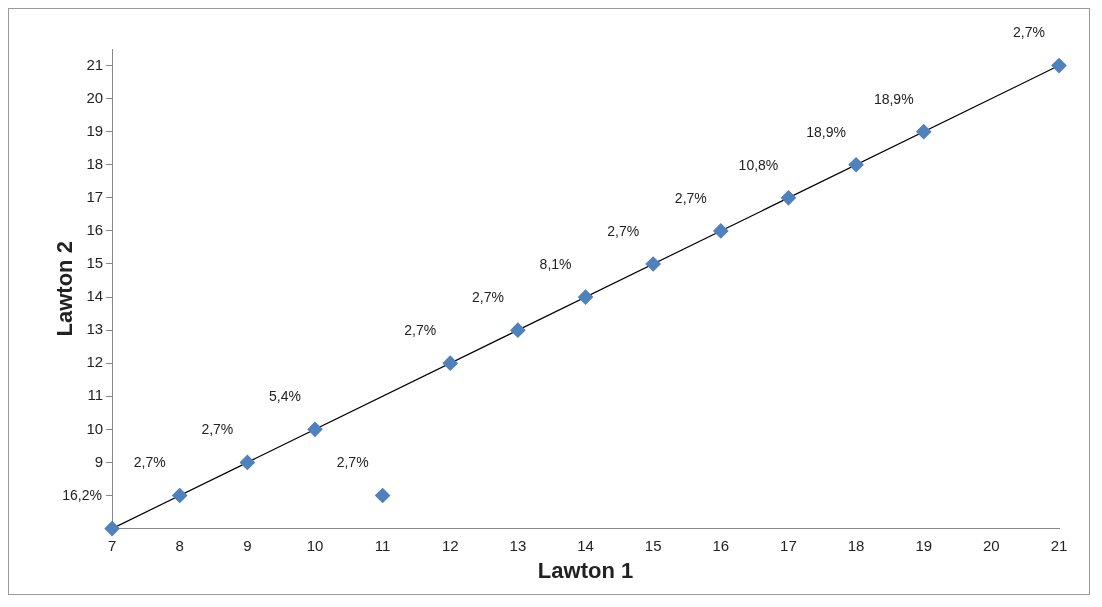 The height and width of the screenshot is (607, 1102). Describe the element at coordinates (95, 196) in the screenshot. I see `y-tick-label: 17` at that location.